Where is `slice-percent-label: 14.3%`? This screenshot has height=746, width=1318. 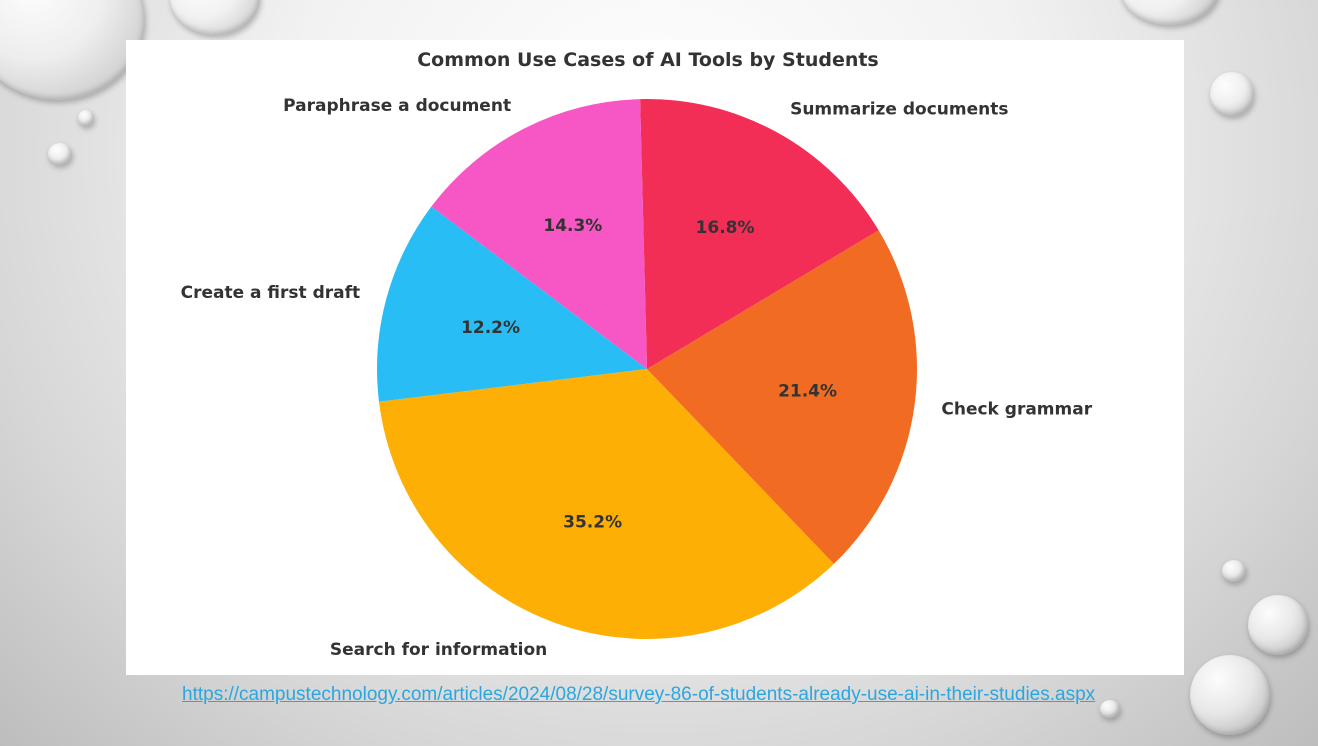
slice-percent-label: 14.3% is located at coordinates (572, 226).